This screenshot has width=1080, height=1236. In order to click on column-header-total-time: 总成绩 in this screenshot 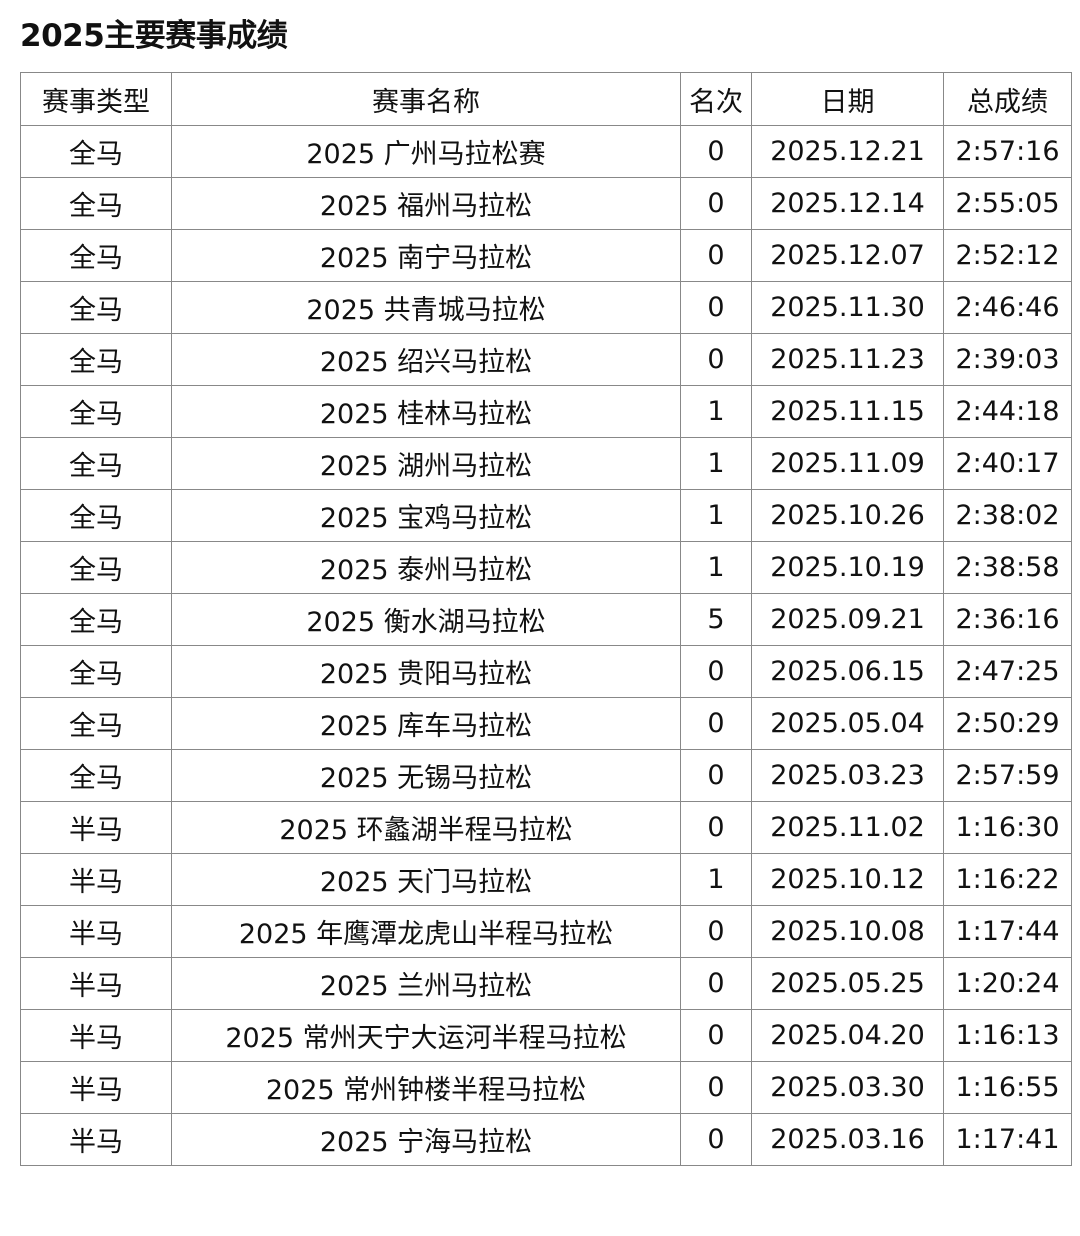, I will do `click(1007, 99)`.